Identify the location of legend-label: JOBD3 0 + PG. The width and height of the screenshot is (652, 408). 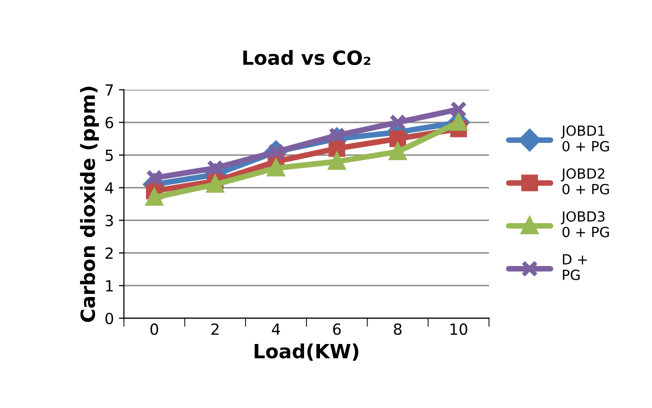
(584, 224).